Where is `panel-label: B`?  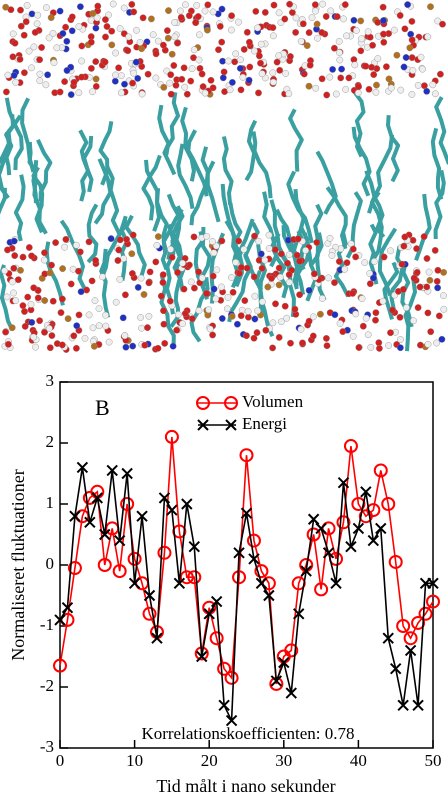
panel-label: B is located at coordinates (102, 407).